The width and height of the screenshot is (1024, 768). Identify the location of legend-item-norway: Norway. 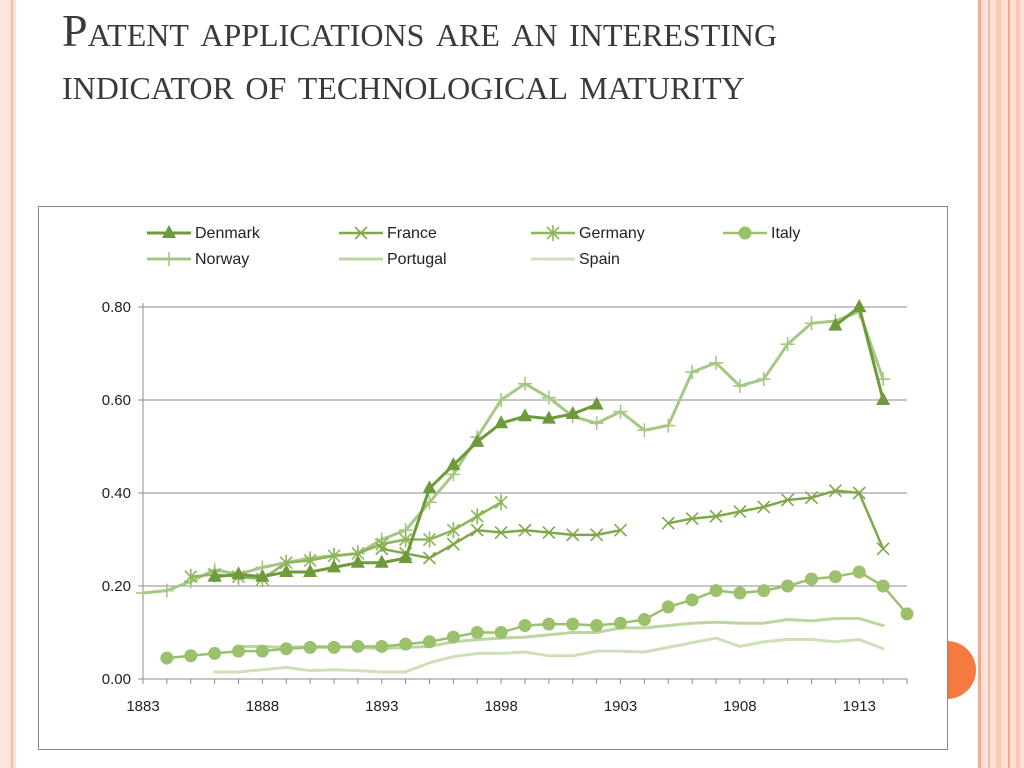
(198, 259).